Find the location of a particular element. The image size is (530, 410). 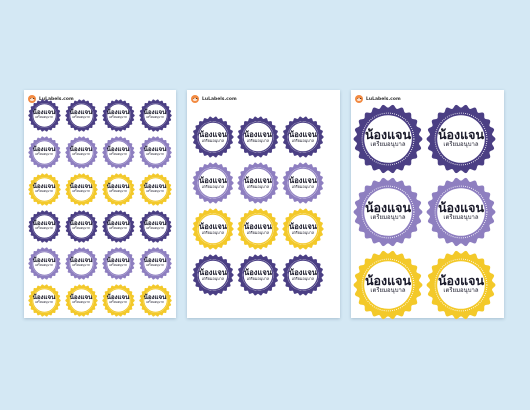

brand-header: LuLabels.com is located at coordinates (214, 99).